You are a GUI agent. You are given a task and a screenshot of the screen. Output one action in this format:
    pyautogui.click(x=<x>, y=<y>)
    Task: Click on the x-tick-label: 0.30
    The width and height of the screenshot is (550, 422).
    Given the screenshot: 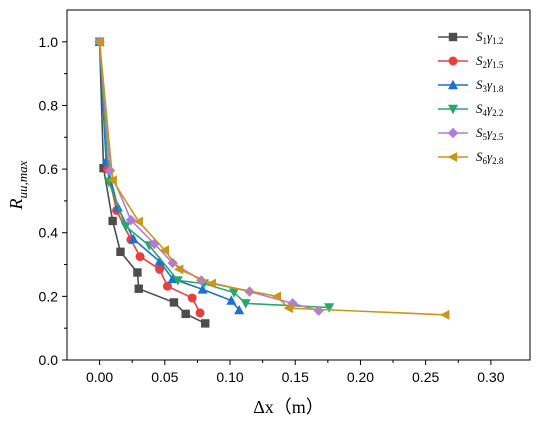 What is the action you would take?
    pyautogui.click(x=490, y=377)
    